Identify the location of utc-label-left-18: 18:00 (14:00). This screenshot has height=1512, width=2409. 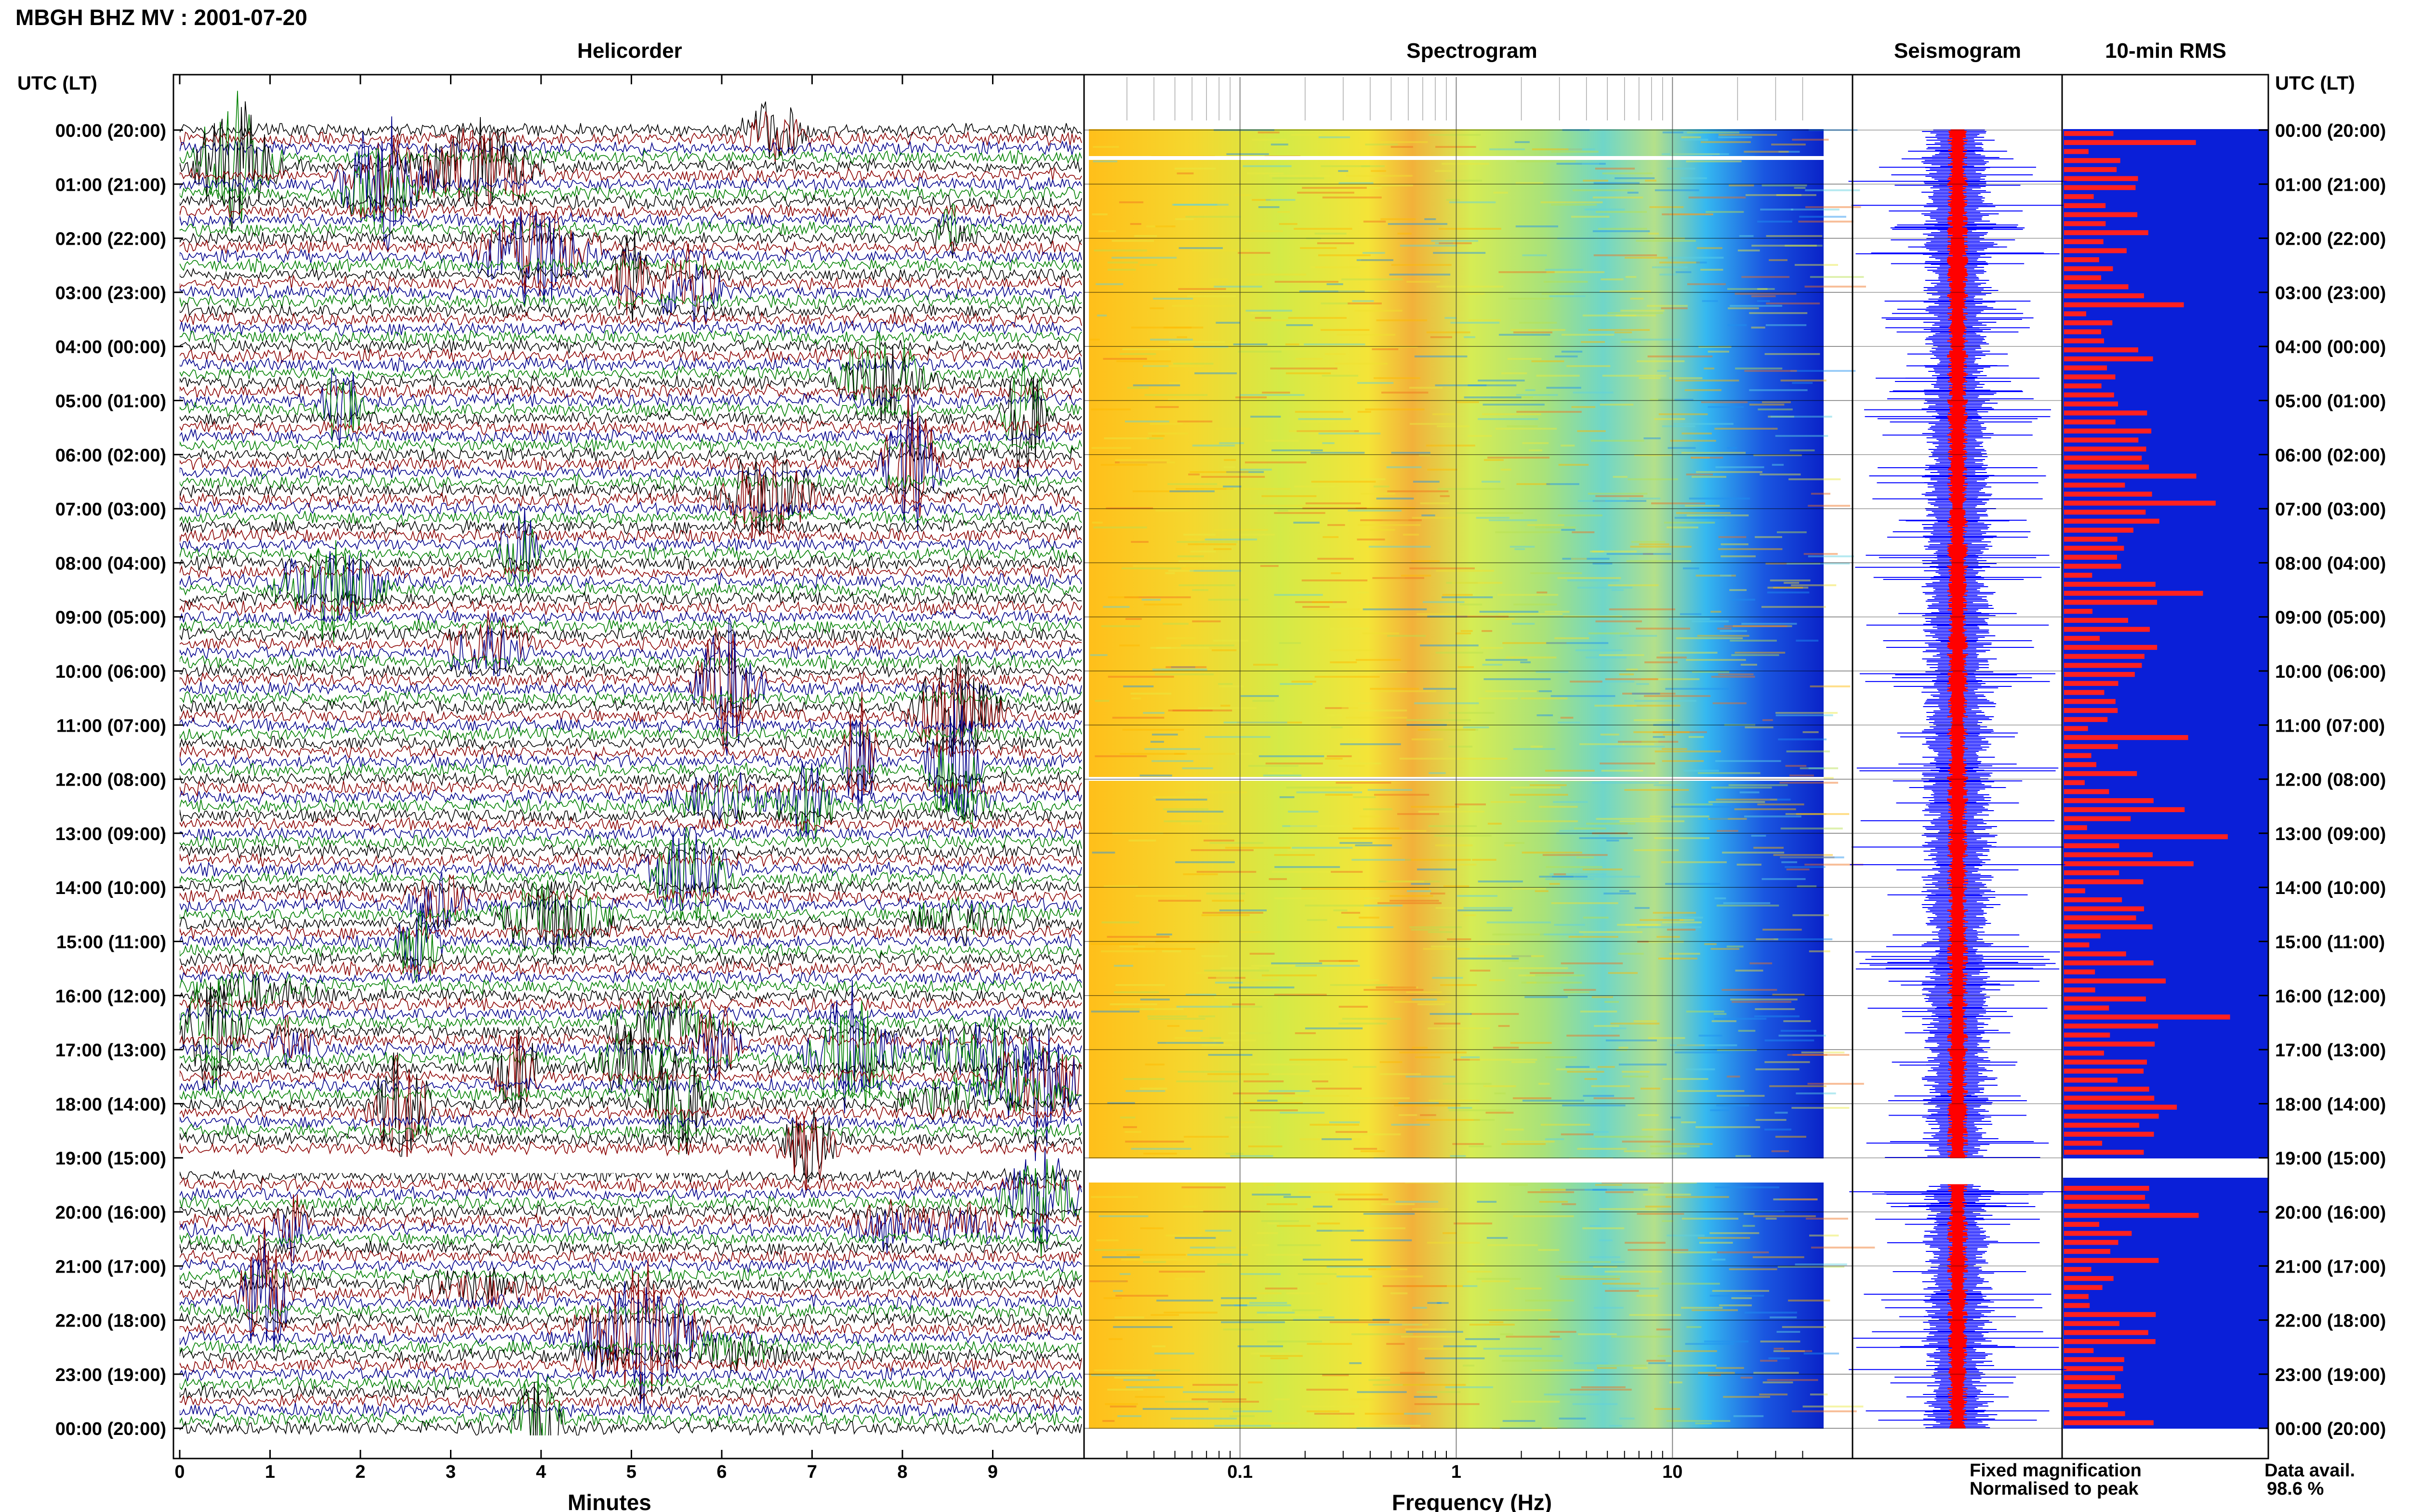
(110, 1104).